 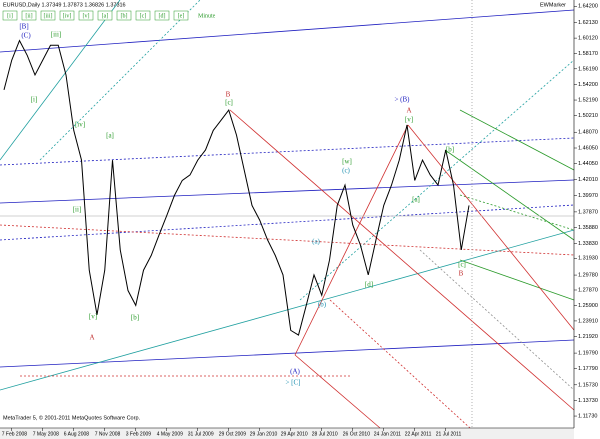 I want to click on wave-label: (C), so click(x=26, y=36).